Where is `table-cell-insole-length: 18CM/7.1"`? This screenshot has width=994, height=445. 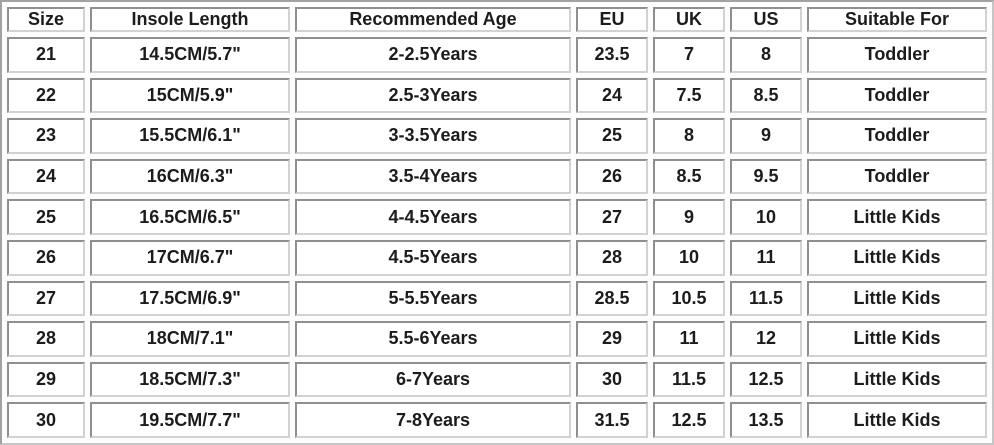
table-cell-insole-length: 18CM/7.1" is located at coordinates (190, 339).